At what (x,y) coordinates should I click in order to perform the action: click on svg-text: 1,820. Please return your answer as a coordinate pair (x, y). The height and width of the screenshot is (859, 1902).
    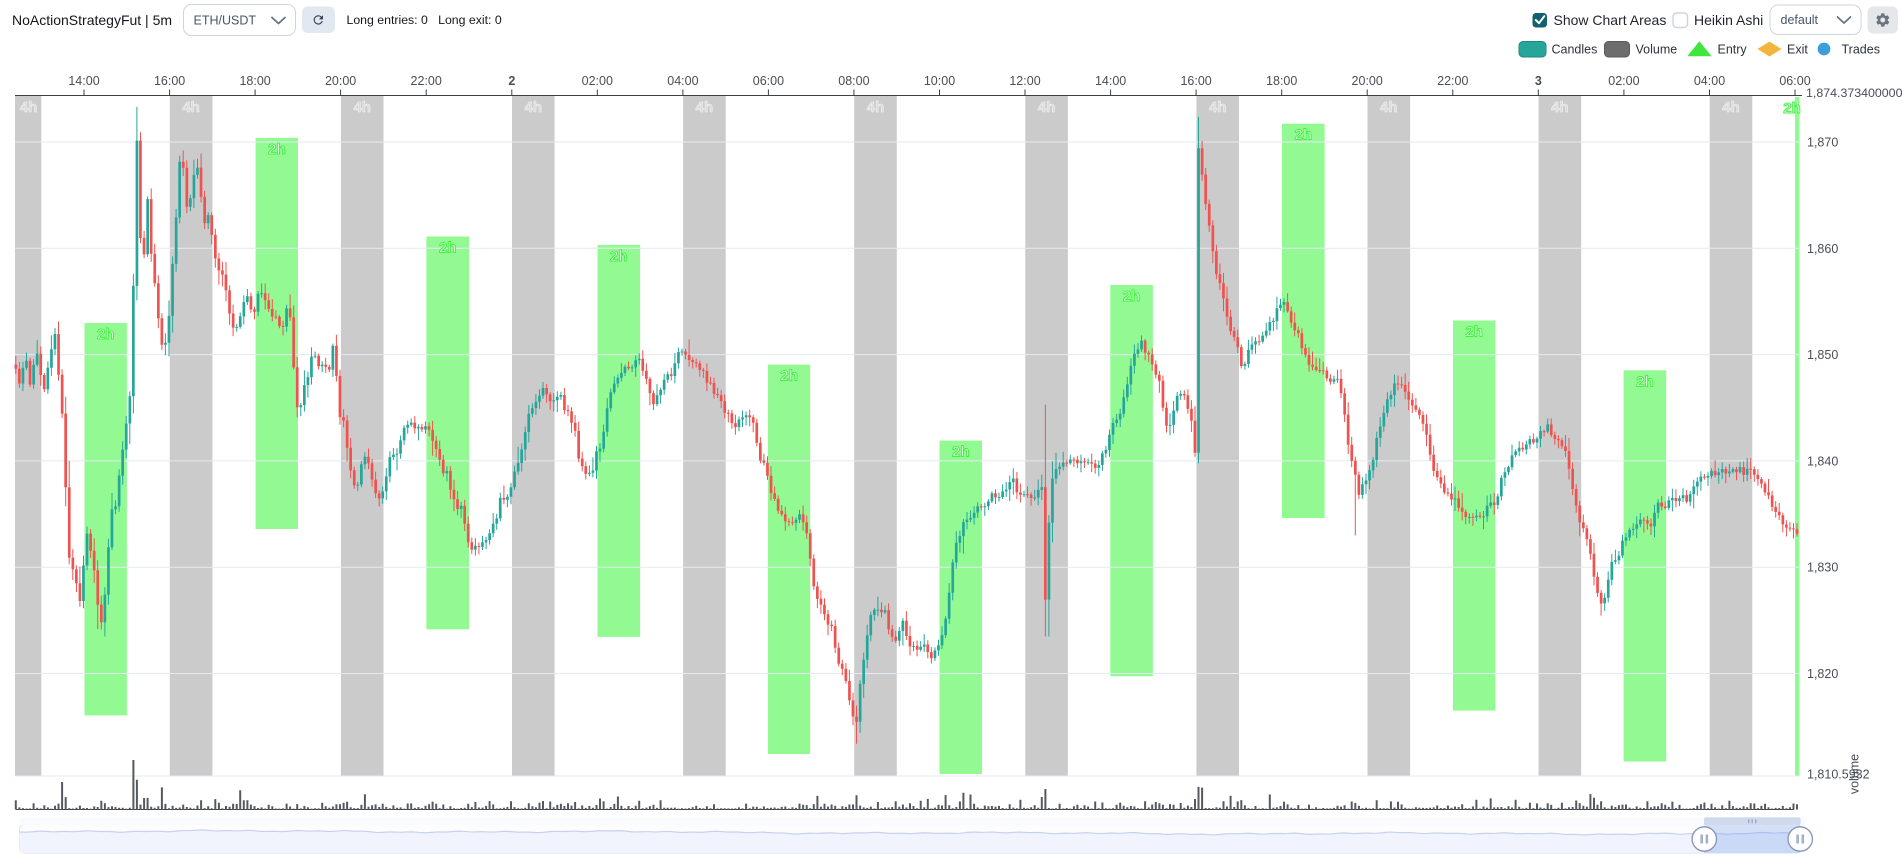
    Looking at the image, I should click on (1822, 674).